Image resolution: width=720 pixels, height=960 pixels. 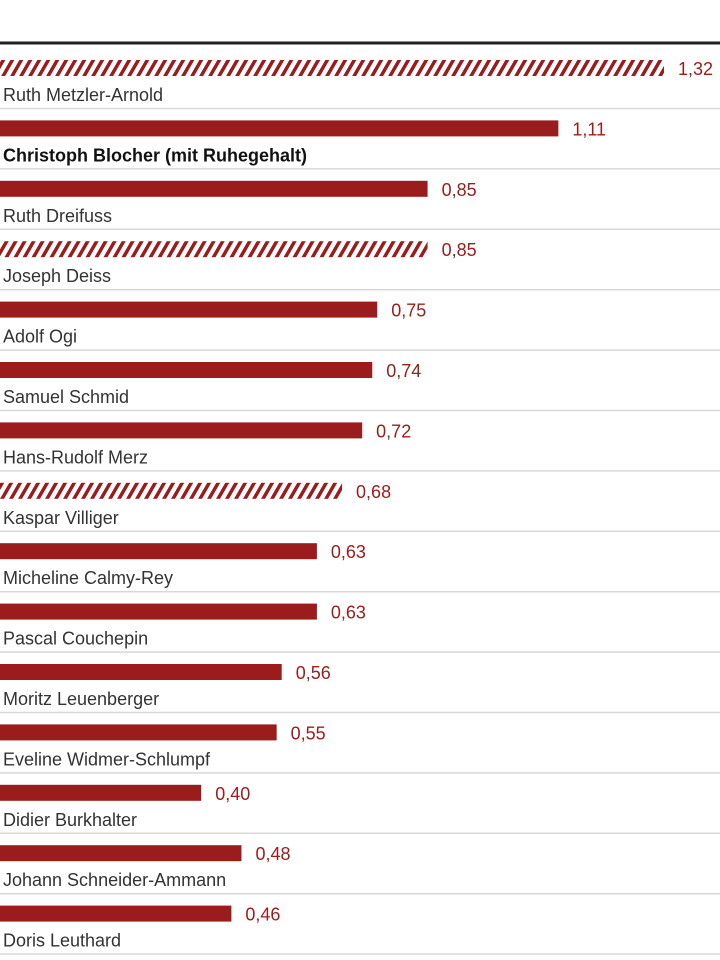 What do you see at coordinates (75, 457) in the screenshot?
I see `category-label: Hans-Rudolf Merz` at bounding box center [75, 457].